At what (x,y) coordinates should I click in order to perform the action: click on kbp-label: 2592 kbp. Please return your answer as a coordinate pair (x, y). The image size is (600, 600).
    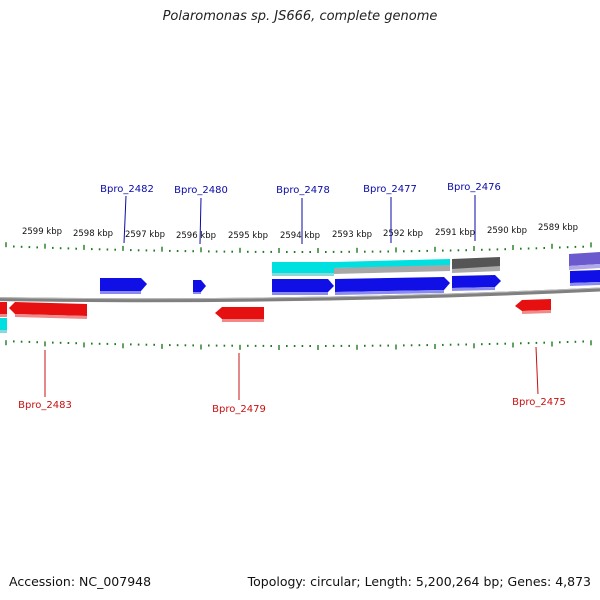
    Looking at the image, I should click on (403, 234).